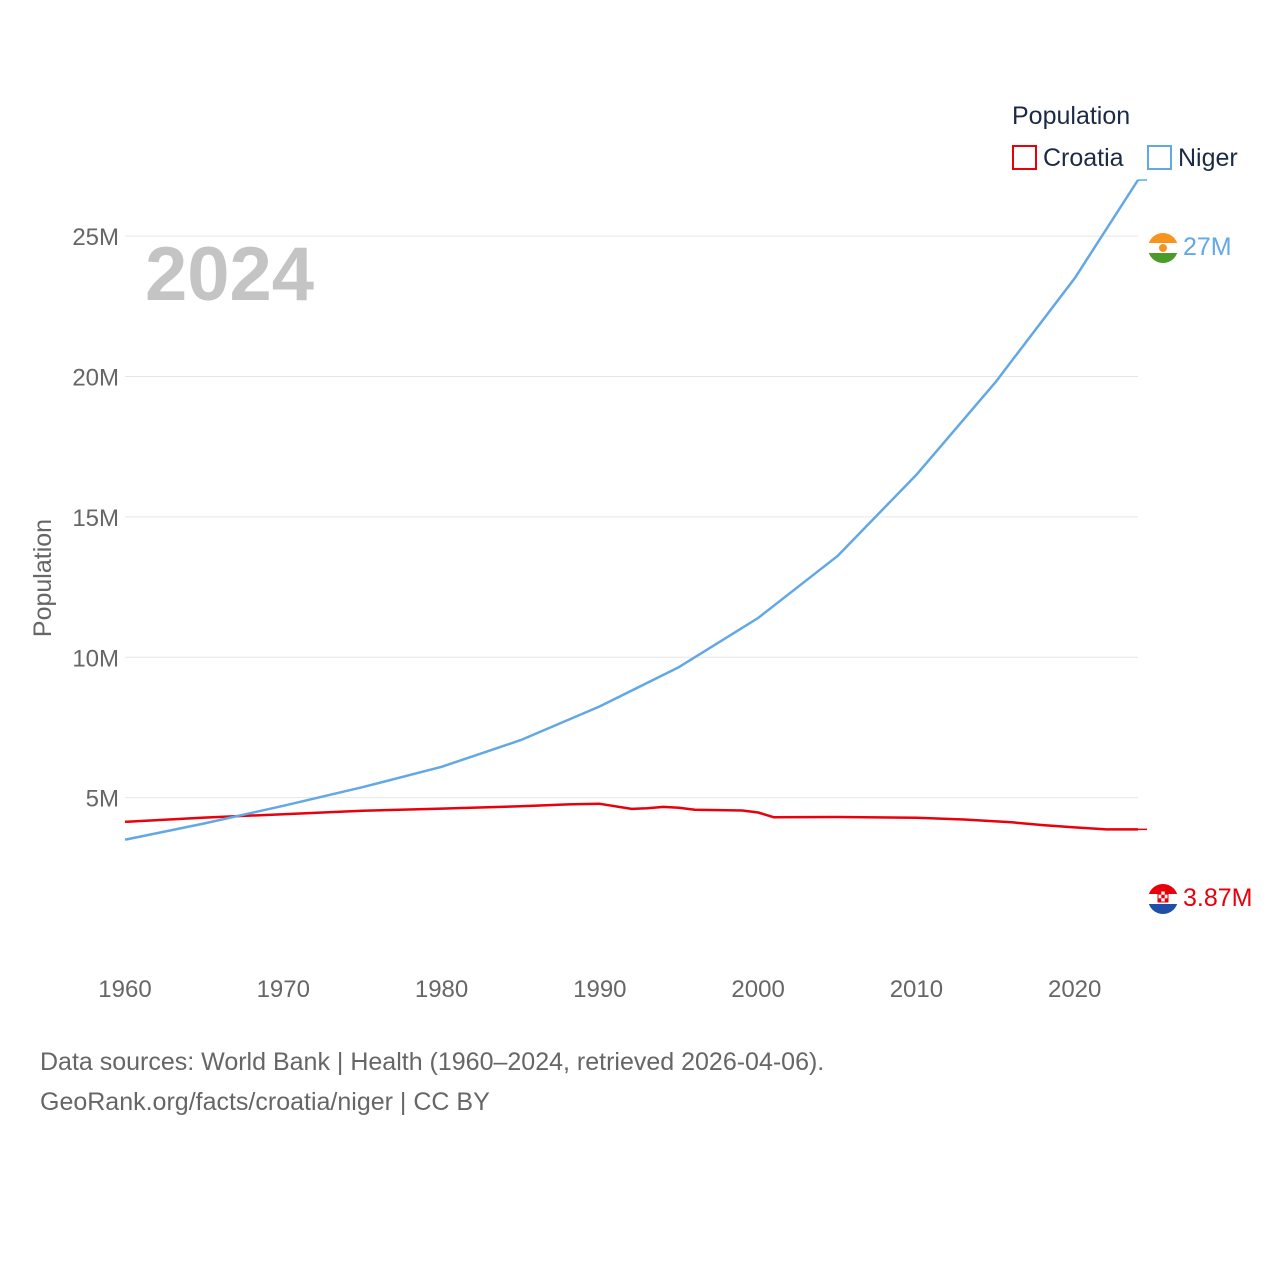 The image size is (1280, 1280). What do you see at coordinates (95, 378) in the screenshot?
I see `y-tick-label: 20M` at bounding box center [95, 378].